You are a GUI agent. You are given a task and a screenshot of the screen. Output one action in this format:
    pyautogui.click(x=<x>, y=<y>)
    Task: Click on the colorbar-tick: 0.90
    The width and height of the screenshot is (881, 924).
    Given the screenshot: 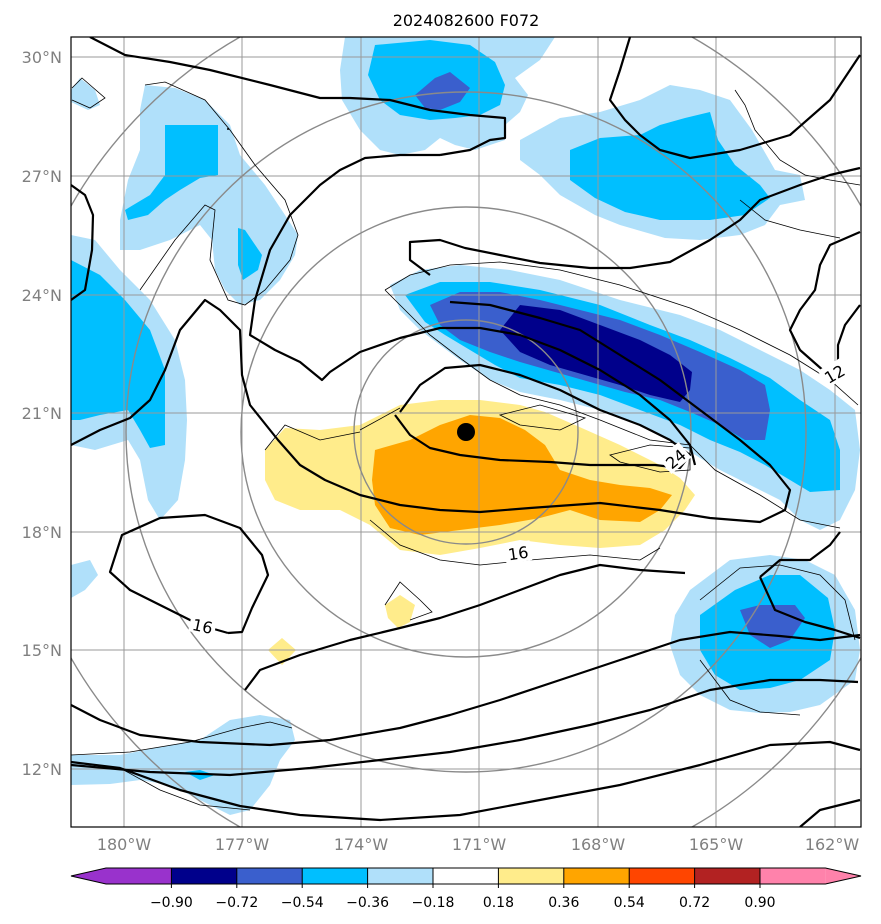 What is the action you would take?
    pyautogui.click(x=759, y=903)
    